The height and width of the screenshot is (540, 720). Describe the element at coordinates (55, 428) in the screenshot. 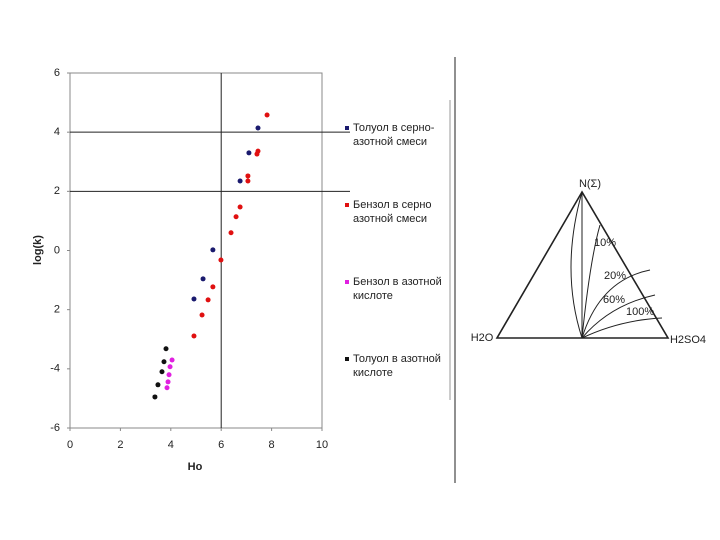

I see `y-tick-label: -6` at that location.